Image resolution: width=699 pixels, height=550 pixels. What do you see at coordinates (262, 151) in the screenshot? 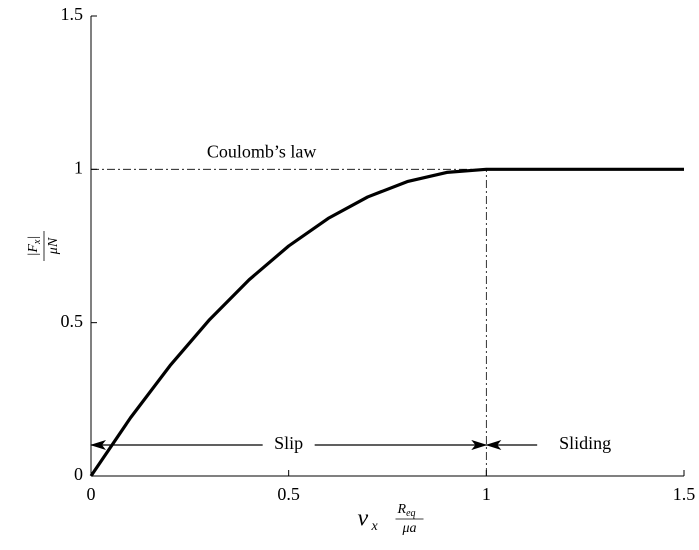
I see `annotation: Coulomb’s law` at bounding box center [262, 151].